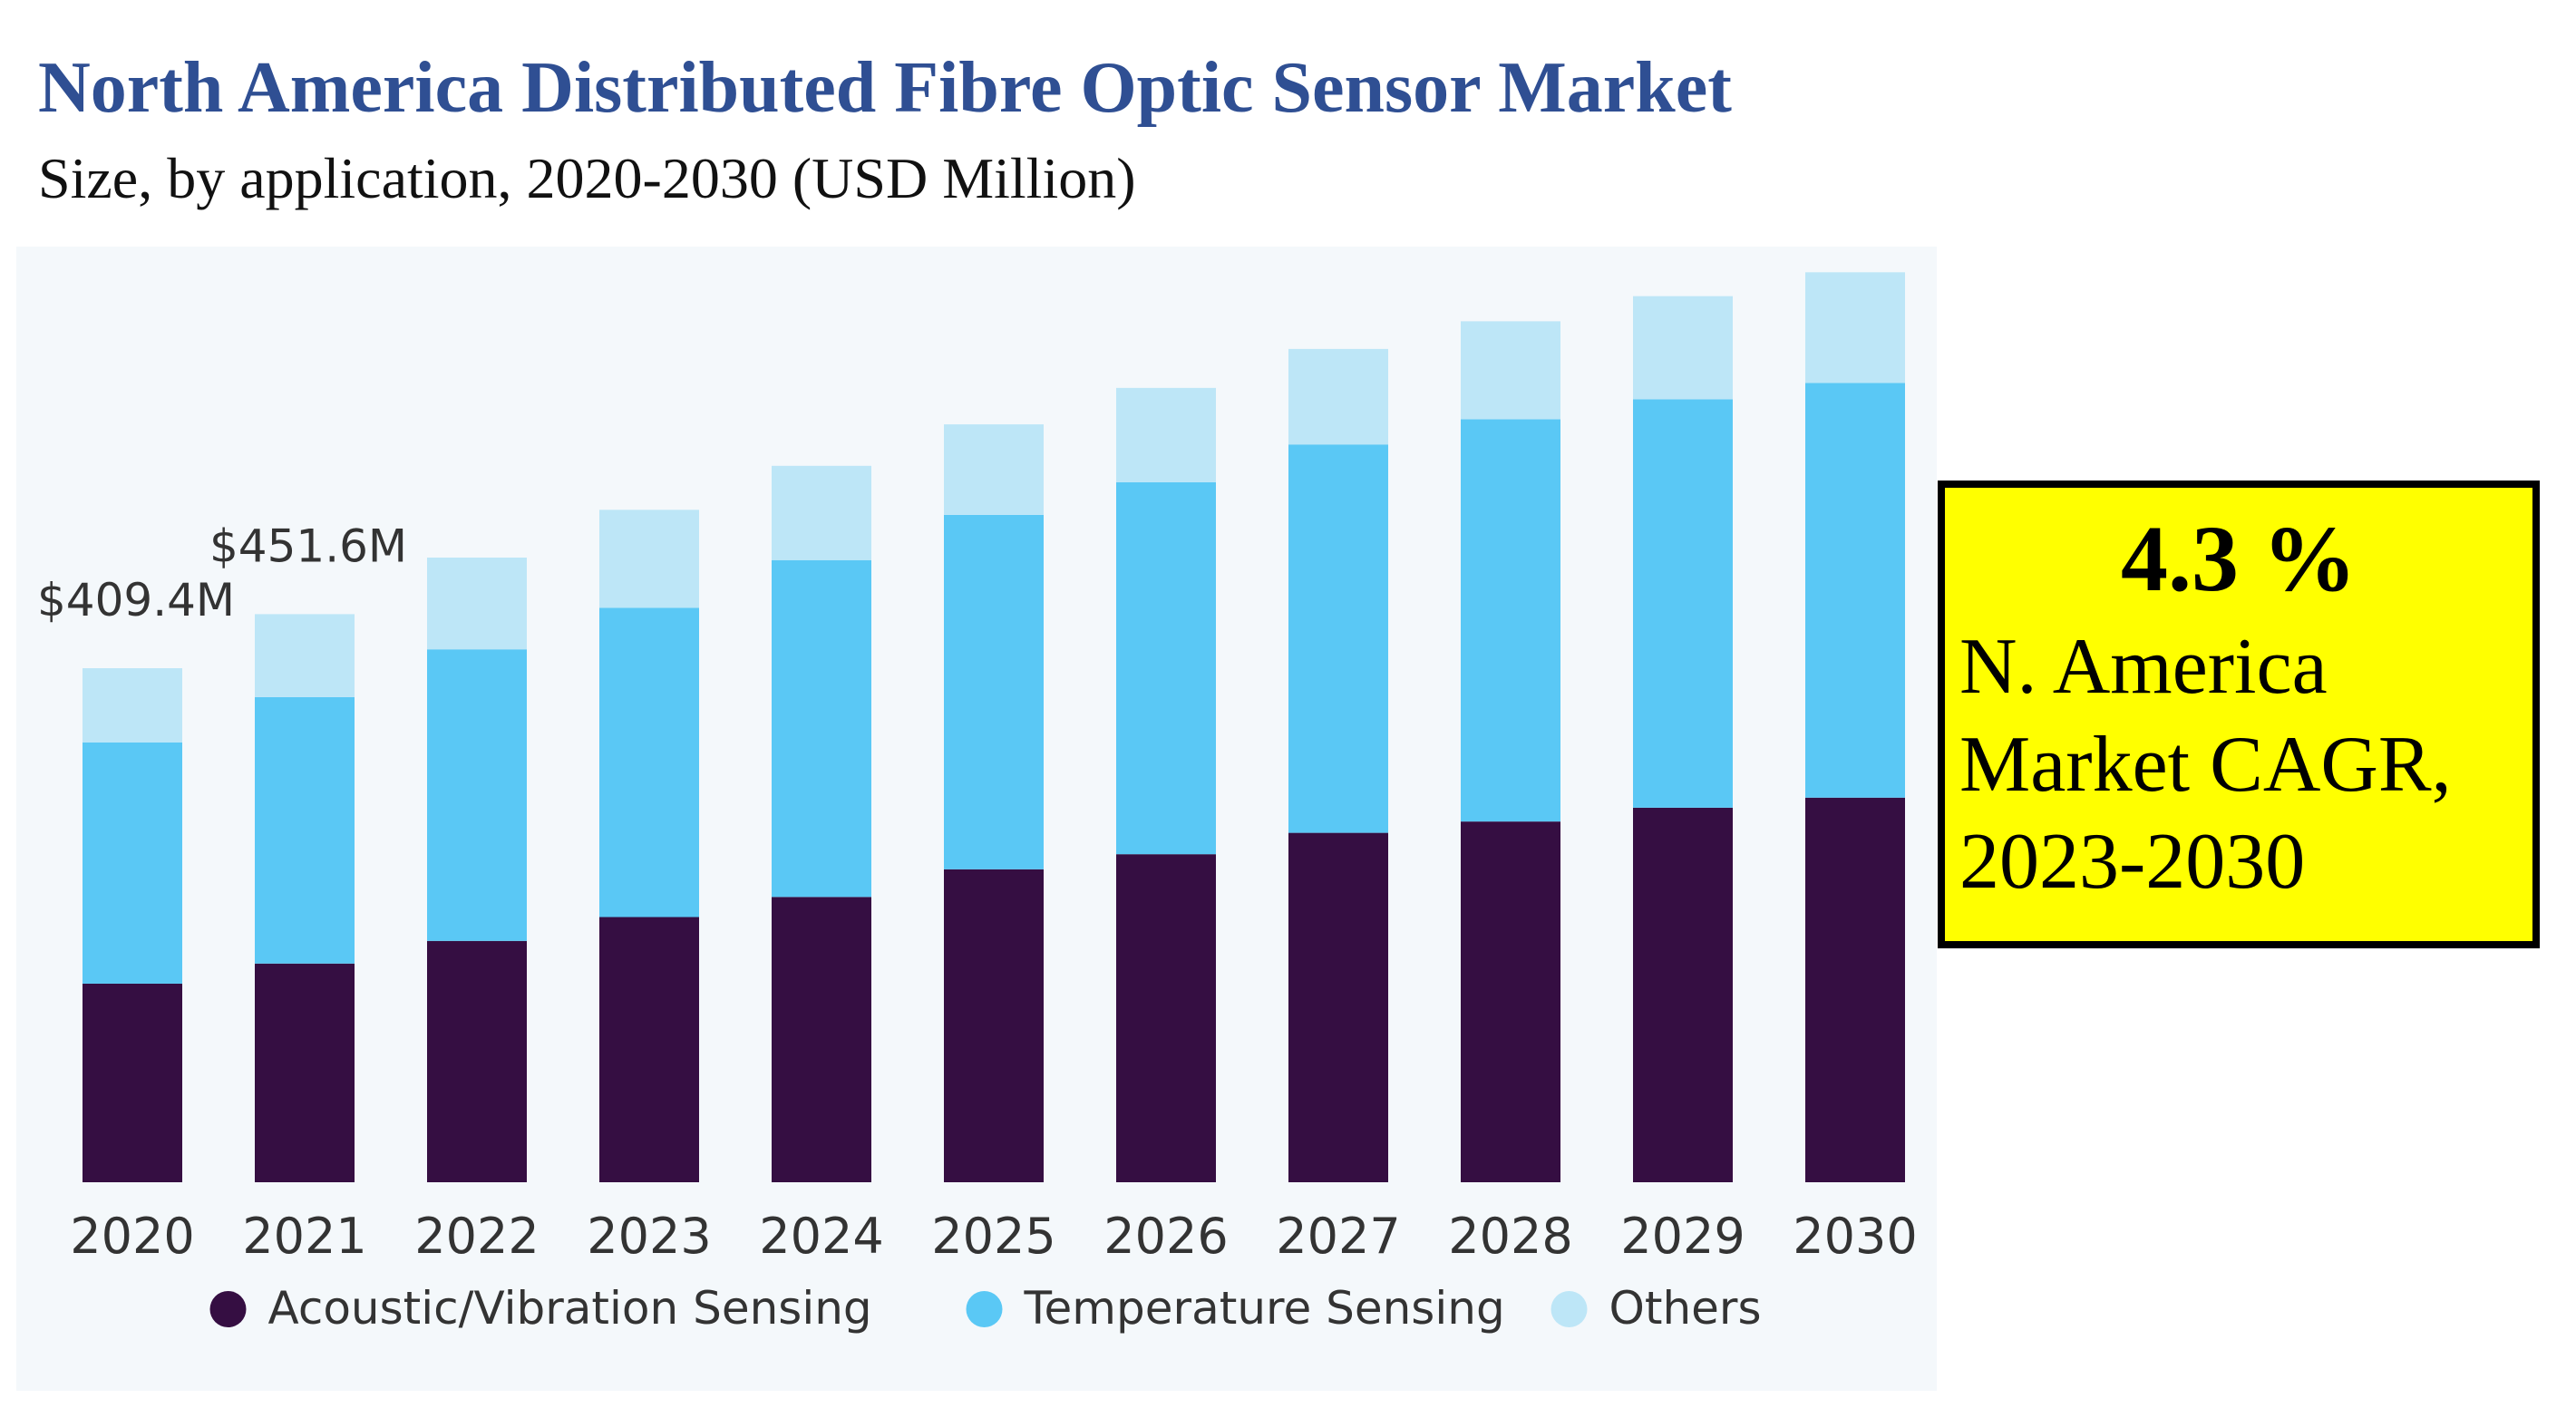 This screenshot has height=1408, width=2576. Describe the element at coordinates (1264, 1308) in the screenshot. I see `legend-label: Temperature Sensing` at that location.